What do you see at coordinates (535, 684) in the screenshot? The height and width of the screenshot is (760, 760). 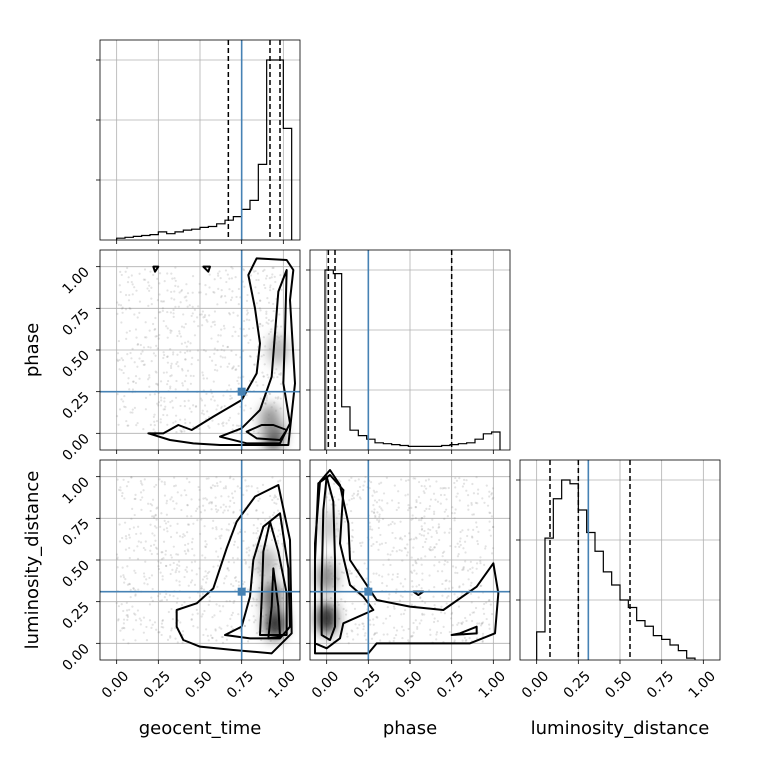 I see `hist-luminosity-distance-xtick-label-0: 0.00` at bounding box center [535, 684].